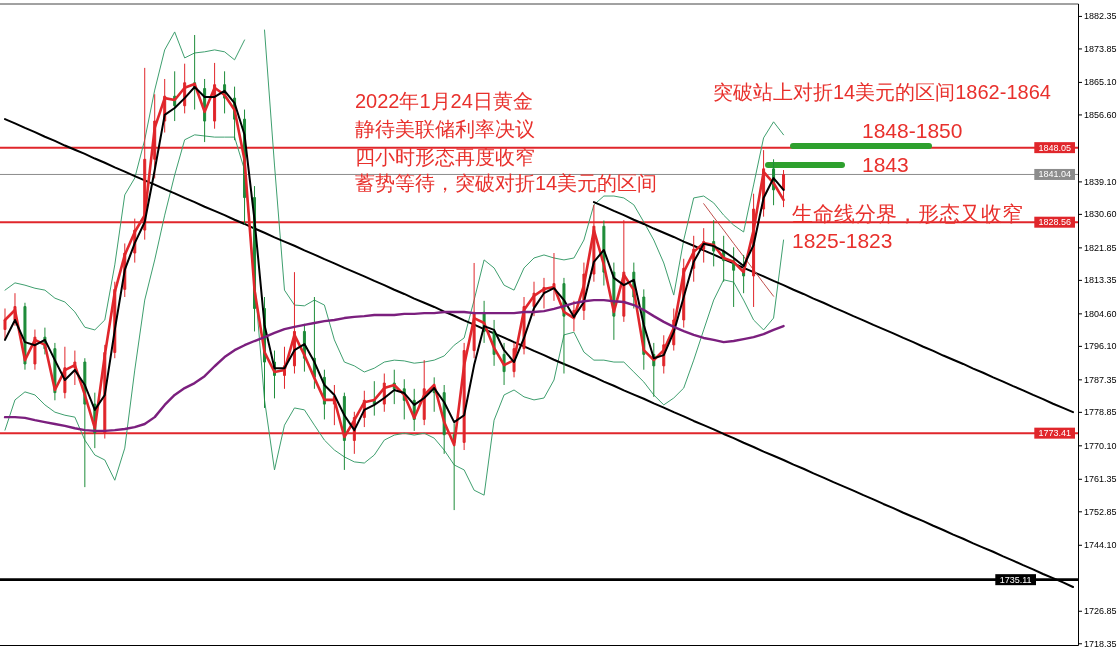  What do you see at coordinates (506, 183) in the screenshot?
I see `annotation: 蓄势等待，突破对折14美元的区间` at bounding box center [506, 183].